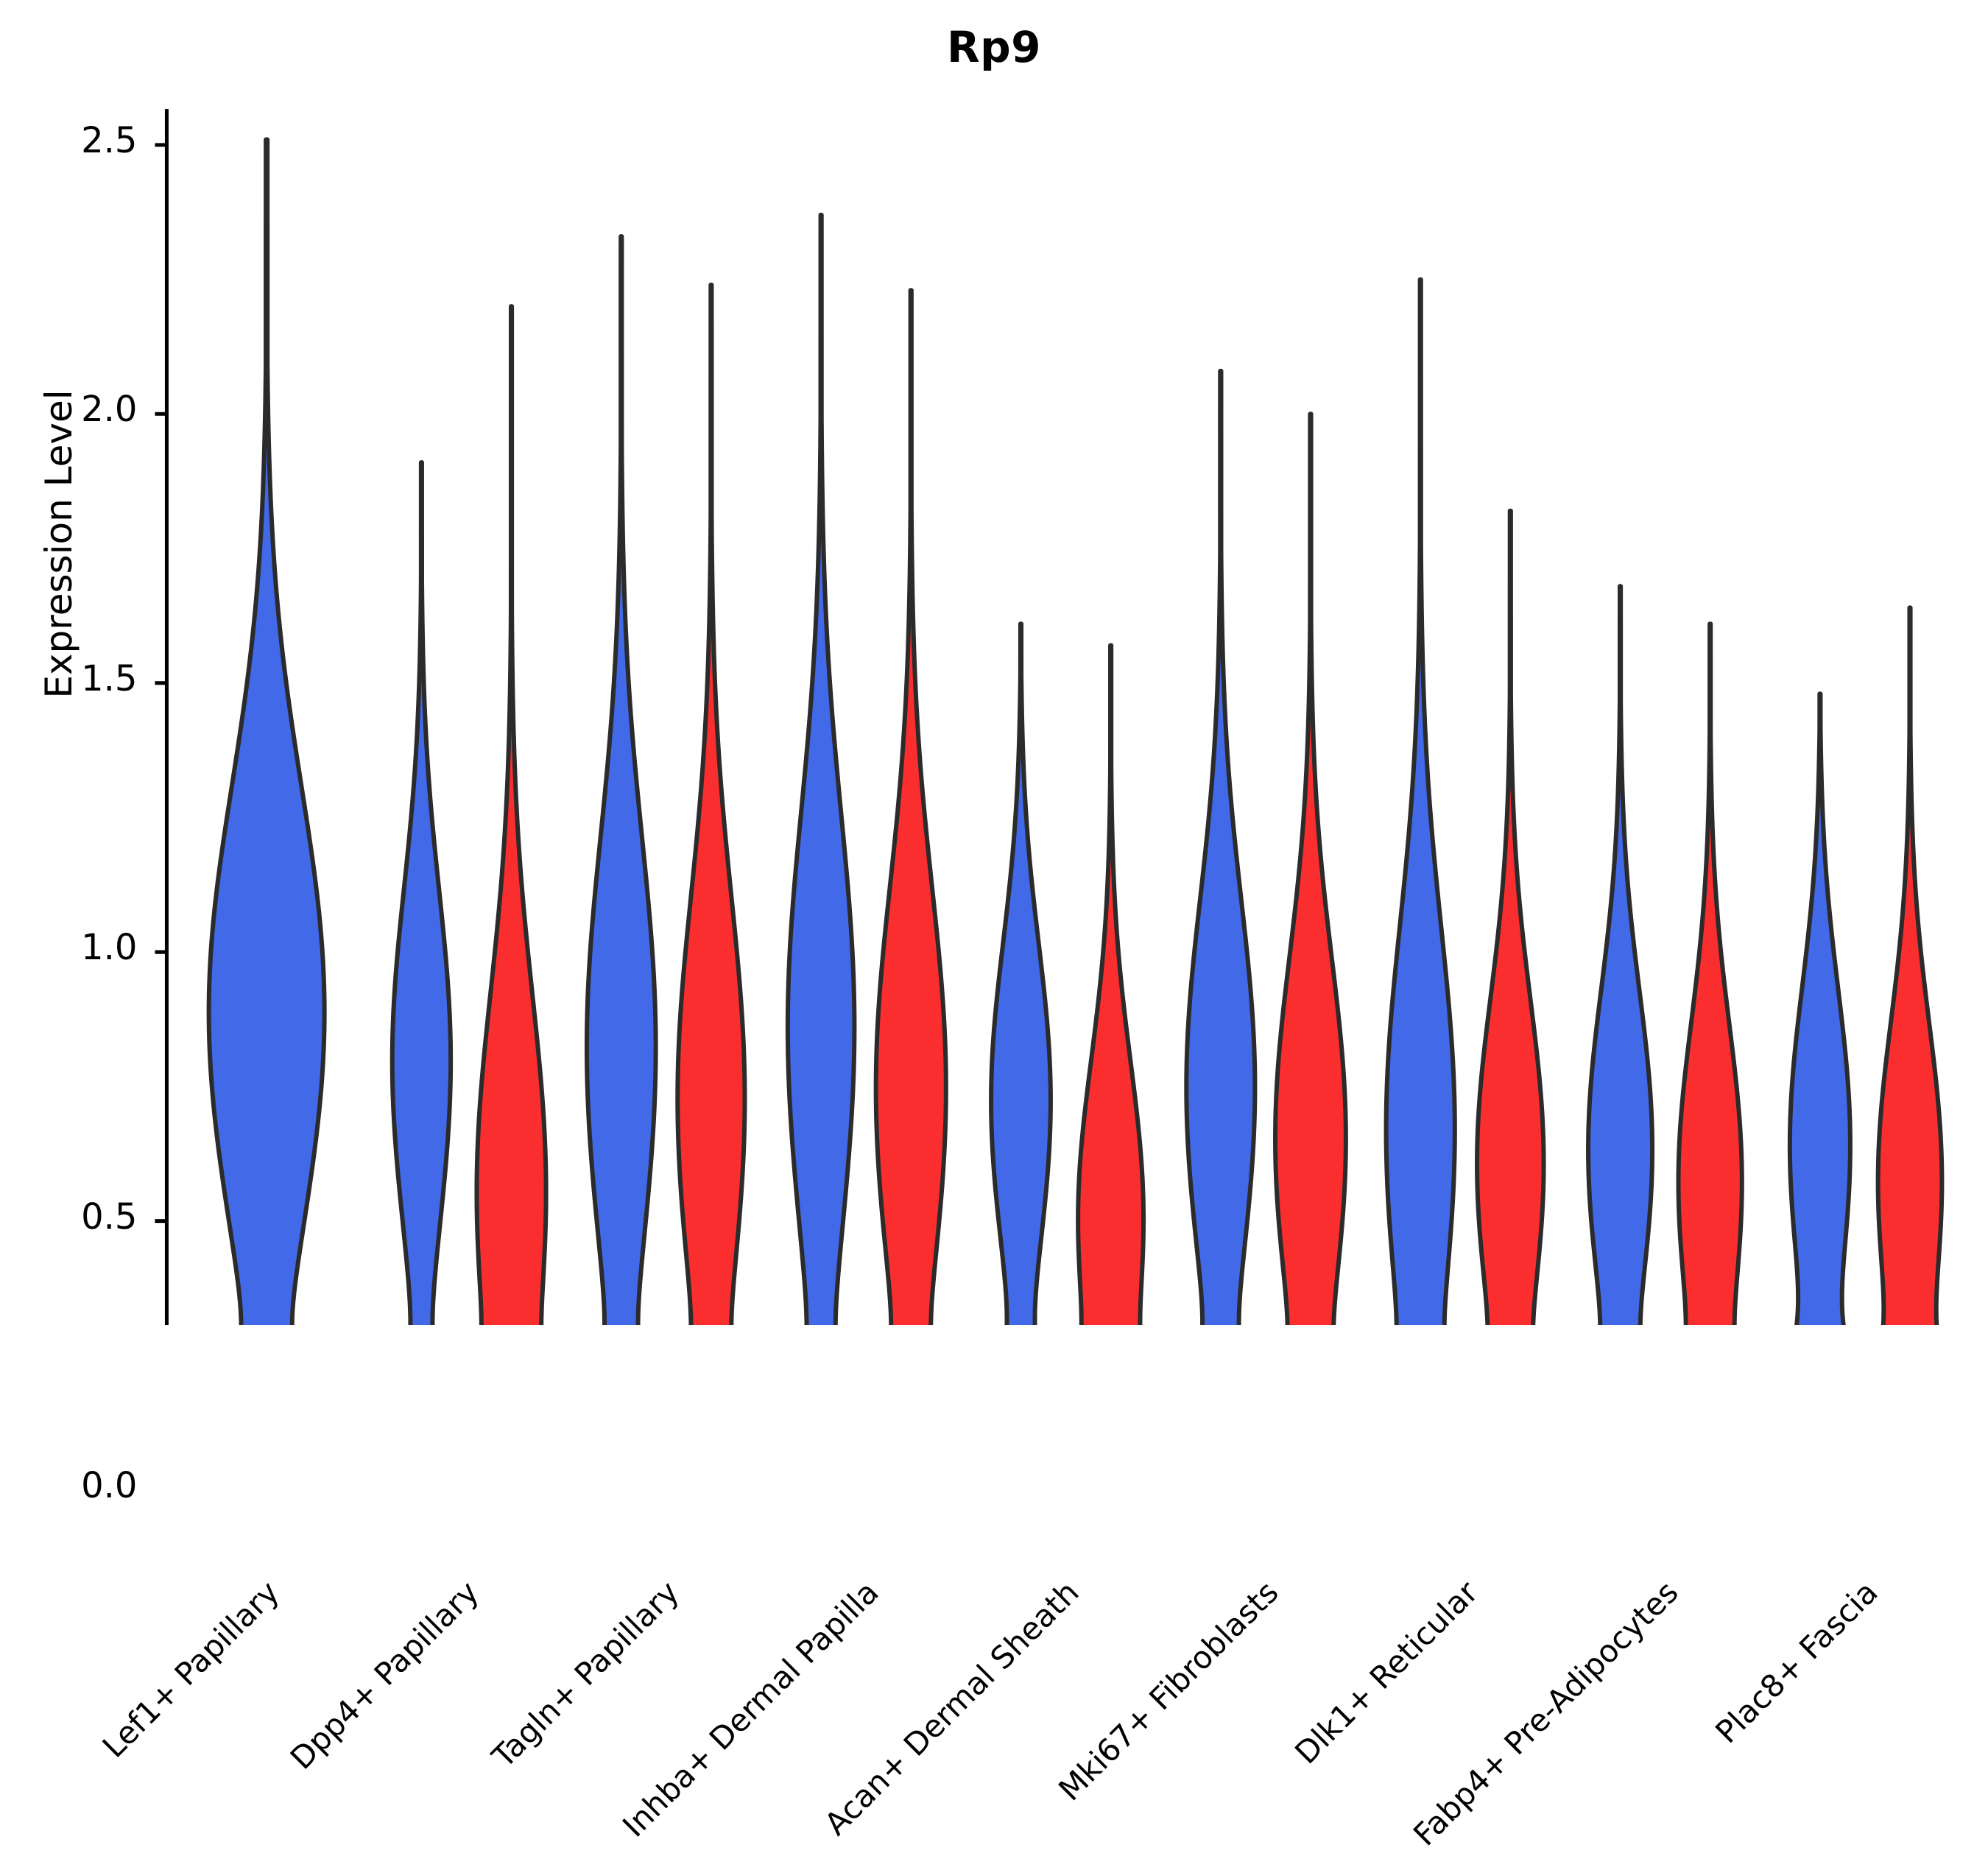 The height and width of the screenshot is (1853, 1988). I want to click on violin-7-group-b, so click(1710, 973).